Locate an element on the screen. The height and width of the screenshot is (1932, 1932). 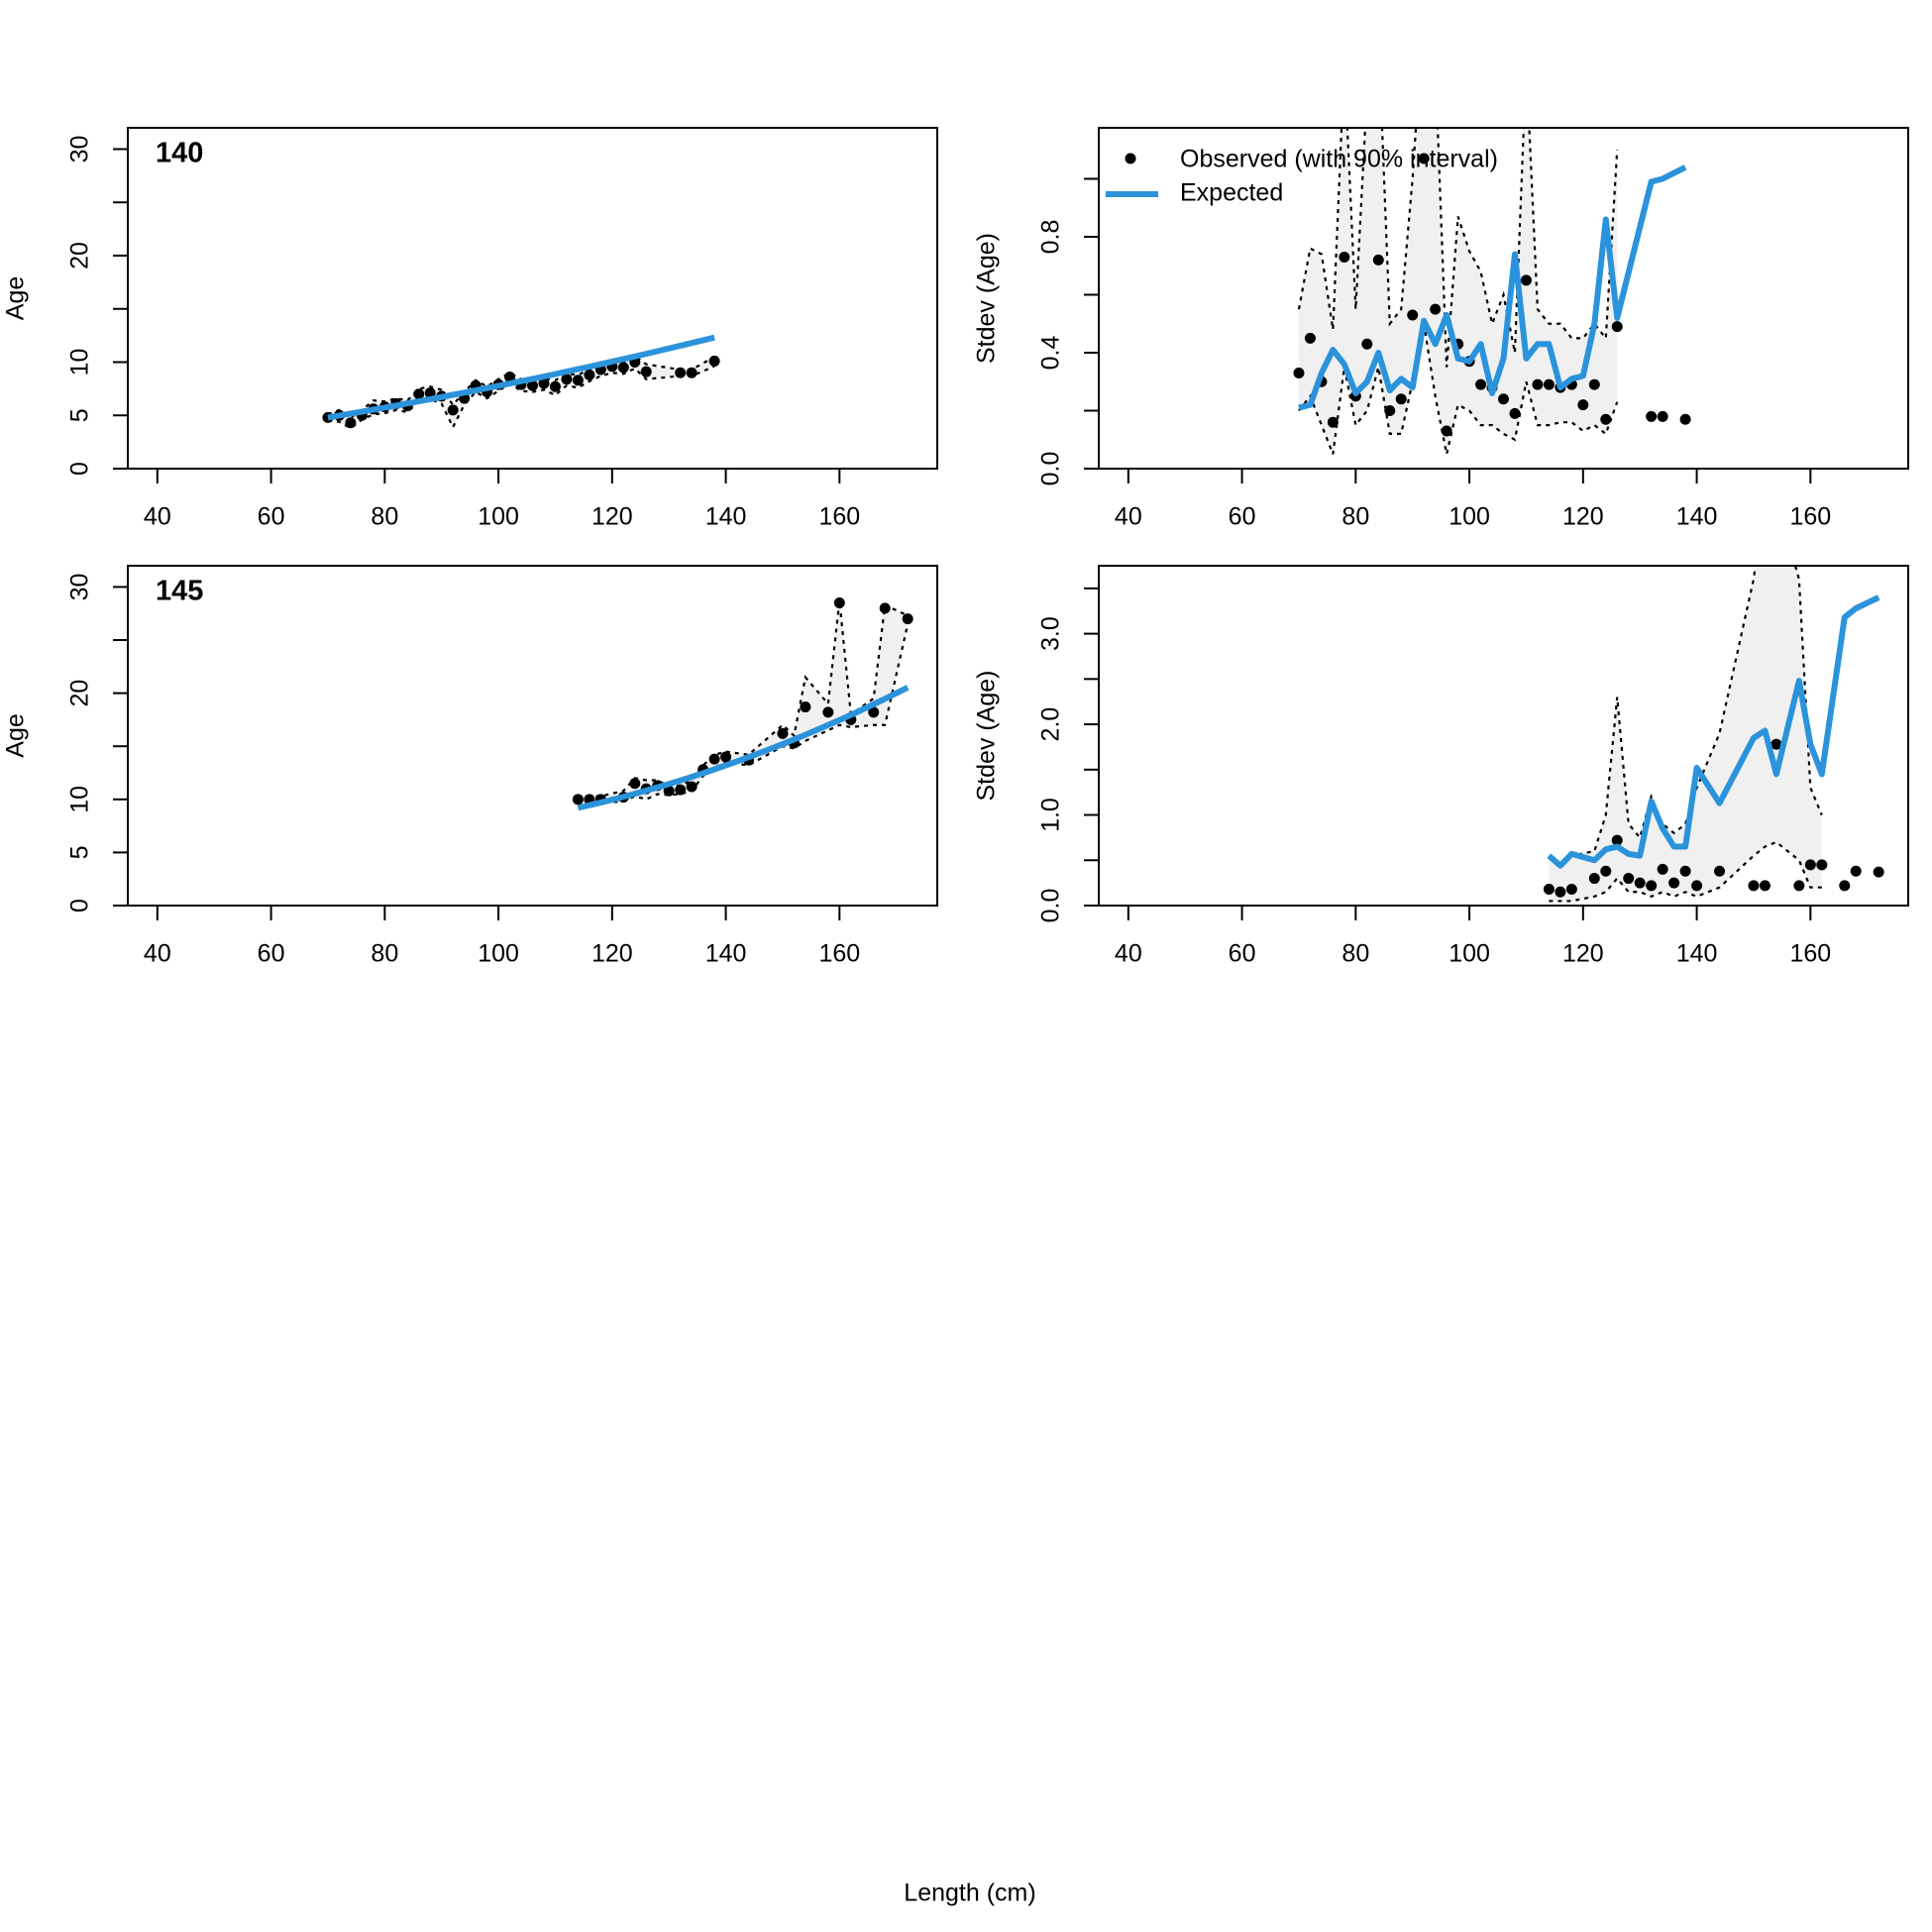
y-tick-label: 1.0 is located at coordinates (1051, 815).